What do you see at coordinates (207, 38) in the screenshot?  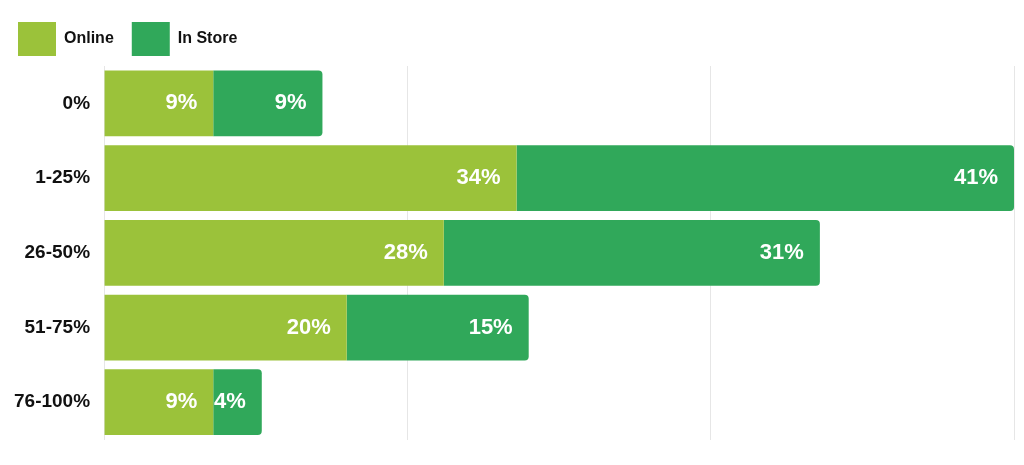 I see `legend-label: In Store` at bounding box center [207, 38].